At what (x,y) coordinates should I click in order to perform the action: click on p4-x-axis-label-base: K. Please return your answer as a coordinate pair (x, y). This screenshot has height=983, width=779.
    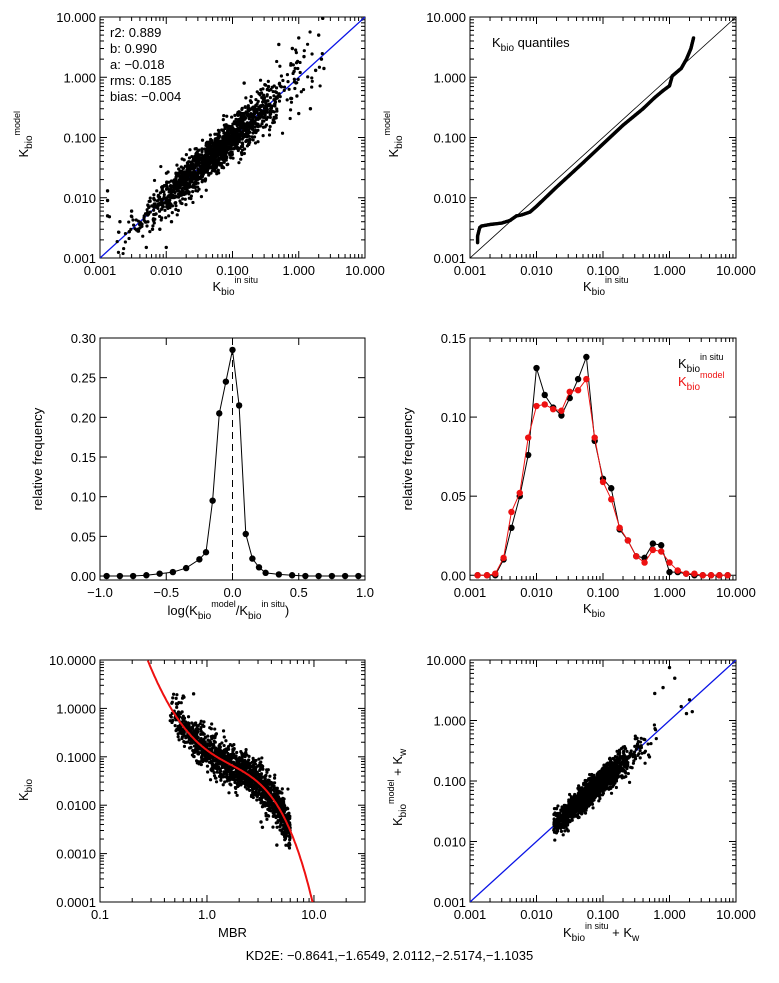
    Looking at the image, I should click on (587, 608).